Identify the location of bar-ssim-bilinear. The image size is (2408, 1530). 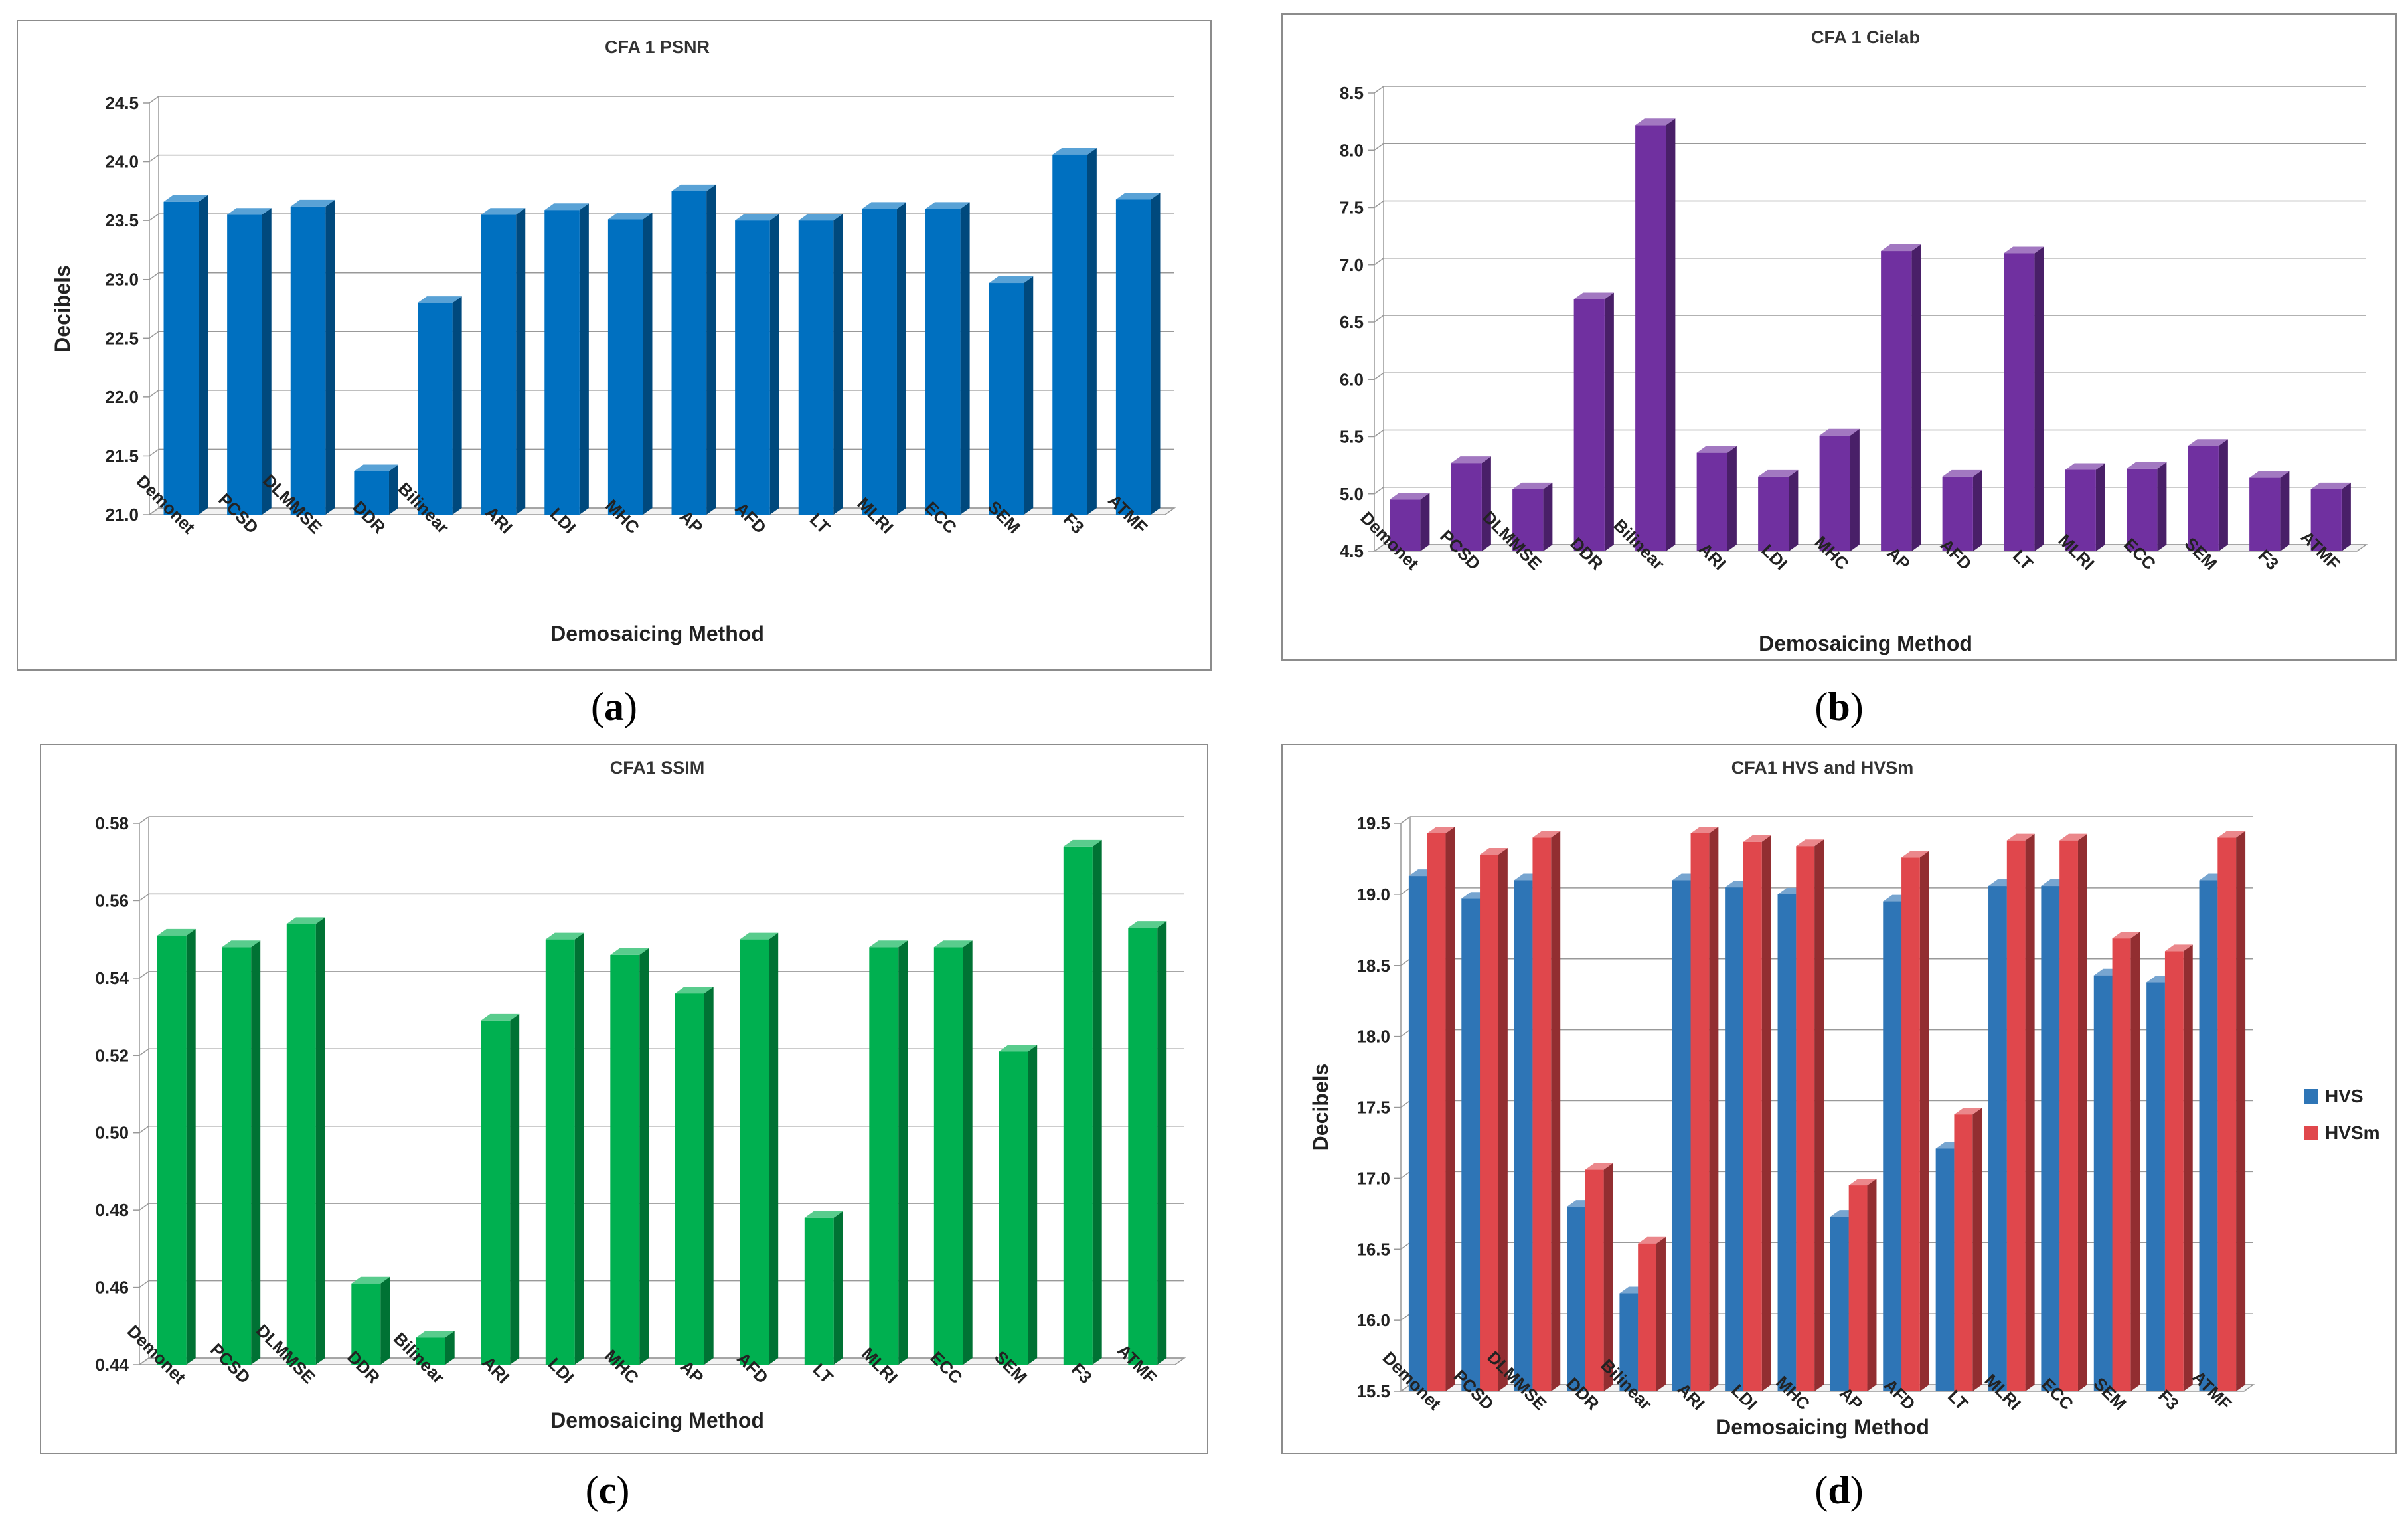
(435, 1348).